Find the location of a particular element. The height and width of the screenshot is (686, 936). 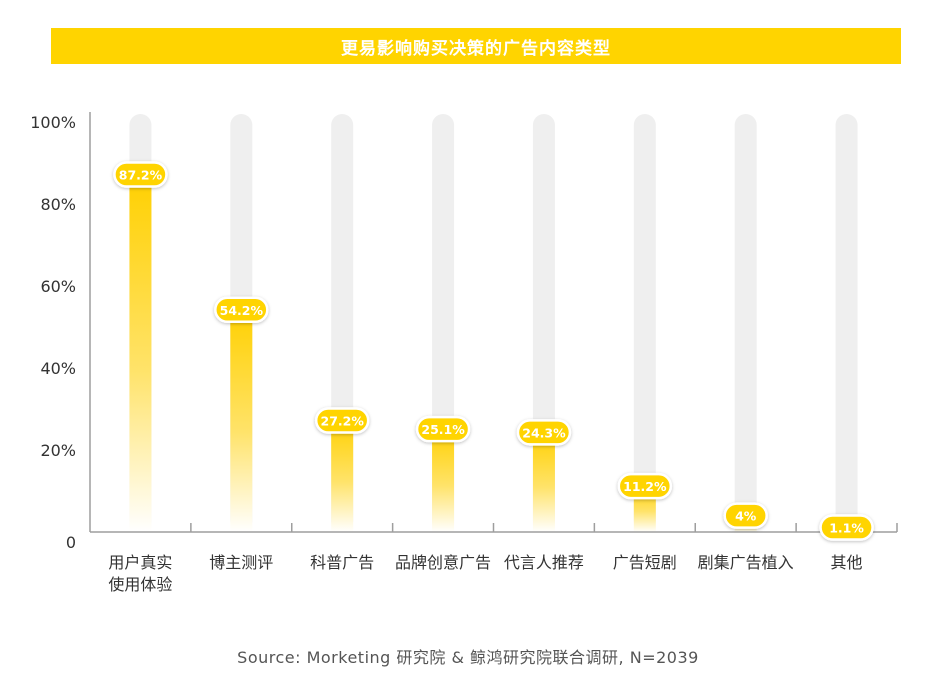

data-label: 11.2% is located at coordinates (645, 486).